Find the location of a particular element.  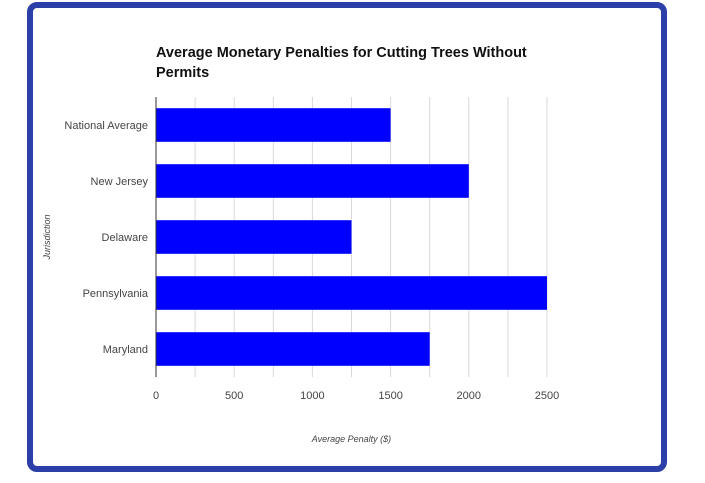

x-tick-label: 500 is located at coordinates (234, 396).